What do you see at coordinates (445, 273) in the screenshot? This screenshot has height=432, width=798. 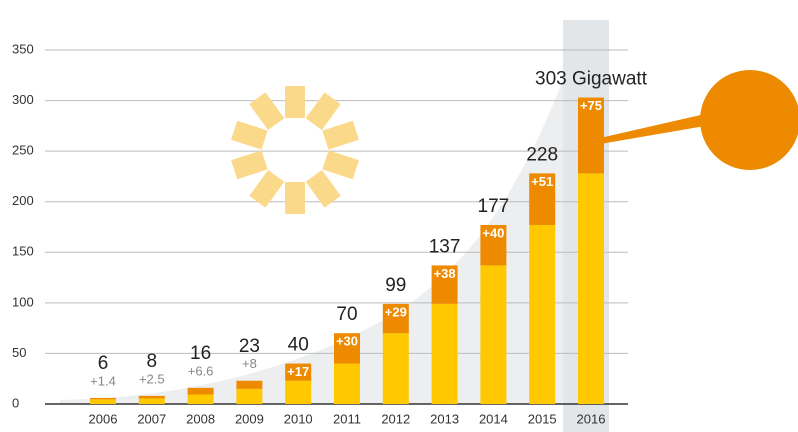 I see `increment-label: +38` at bounding box center [445, 273].